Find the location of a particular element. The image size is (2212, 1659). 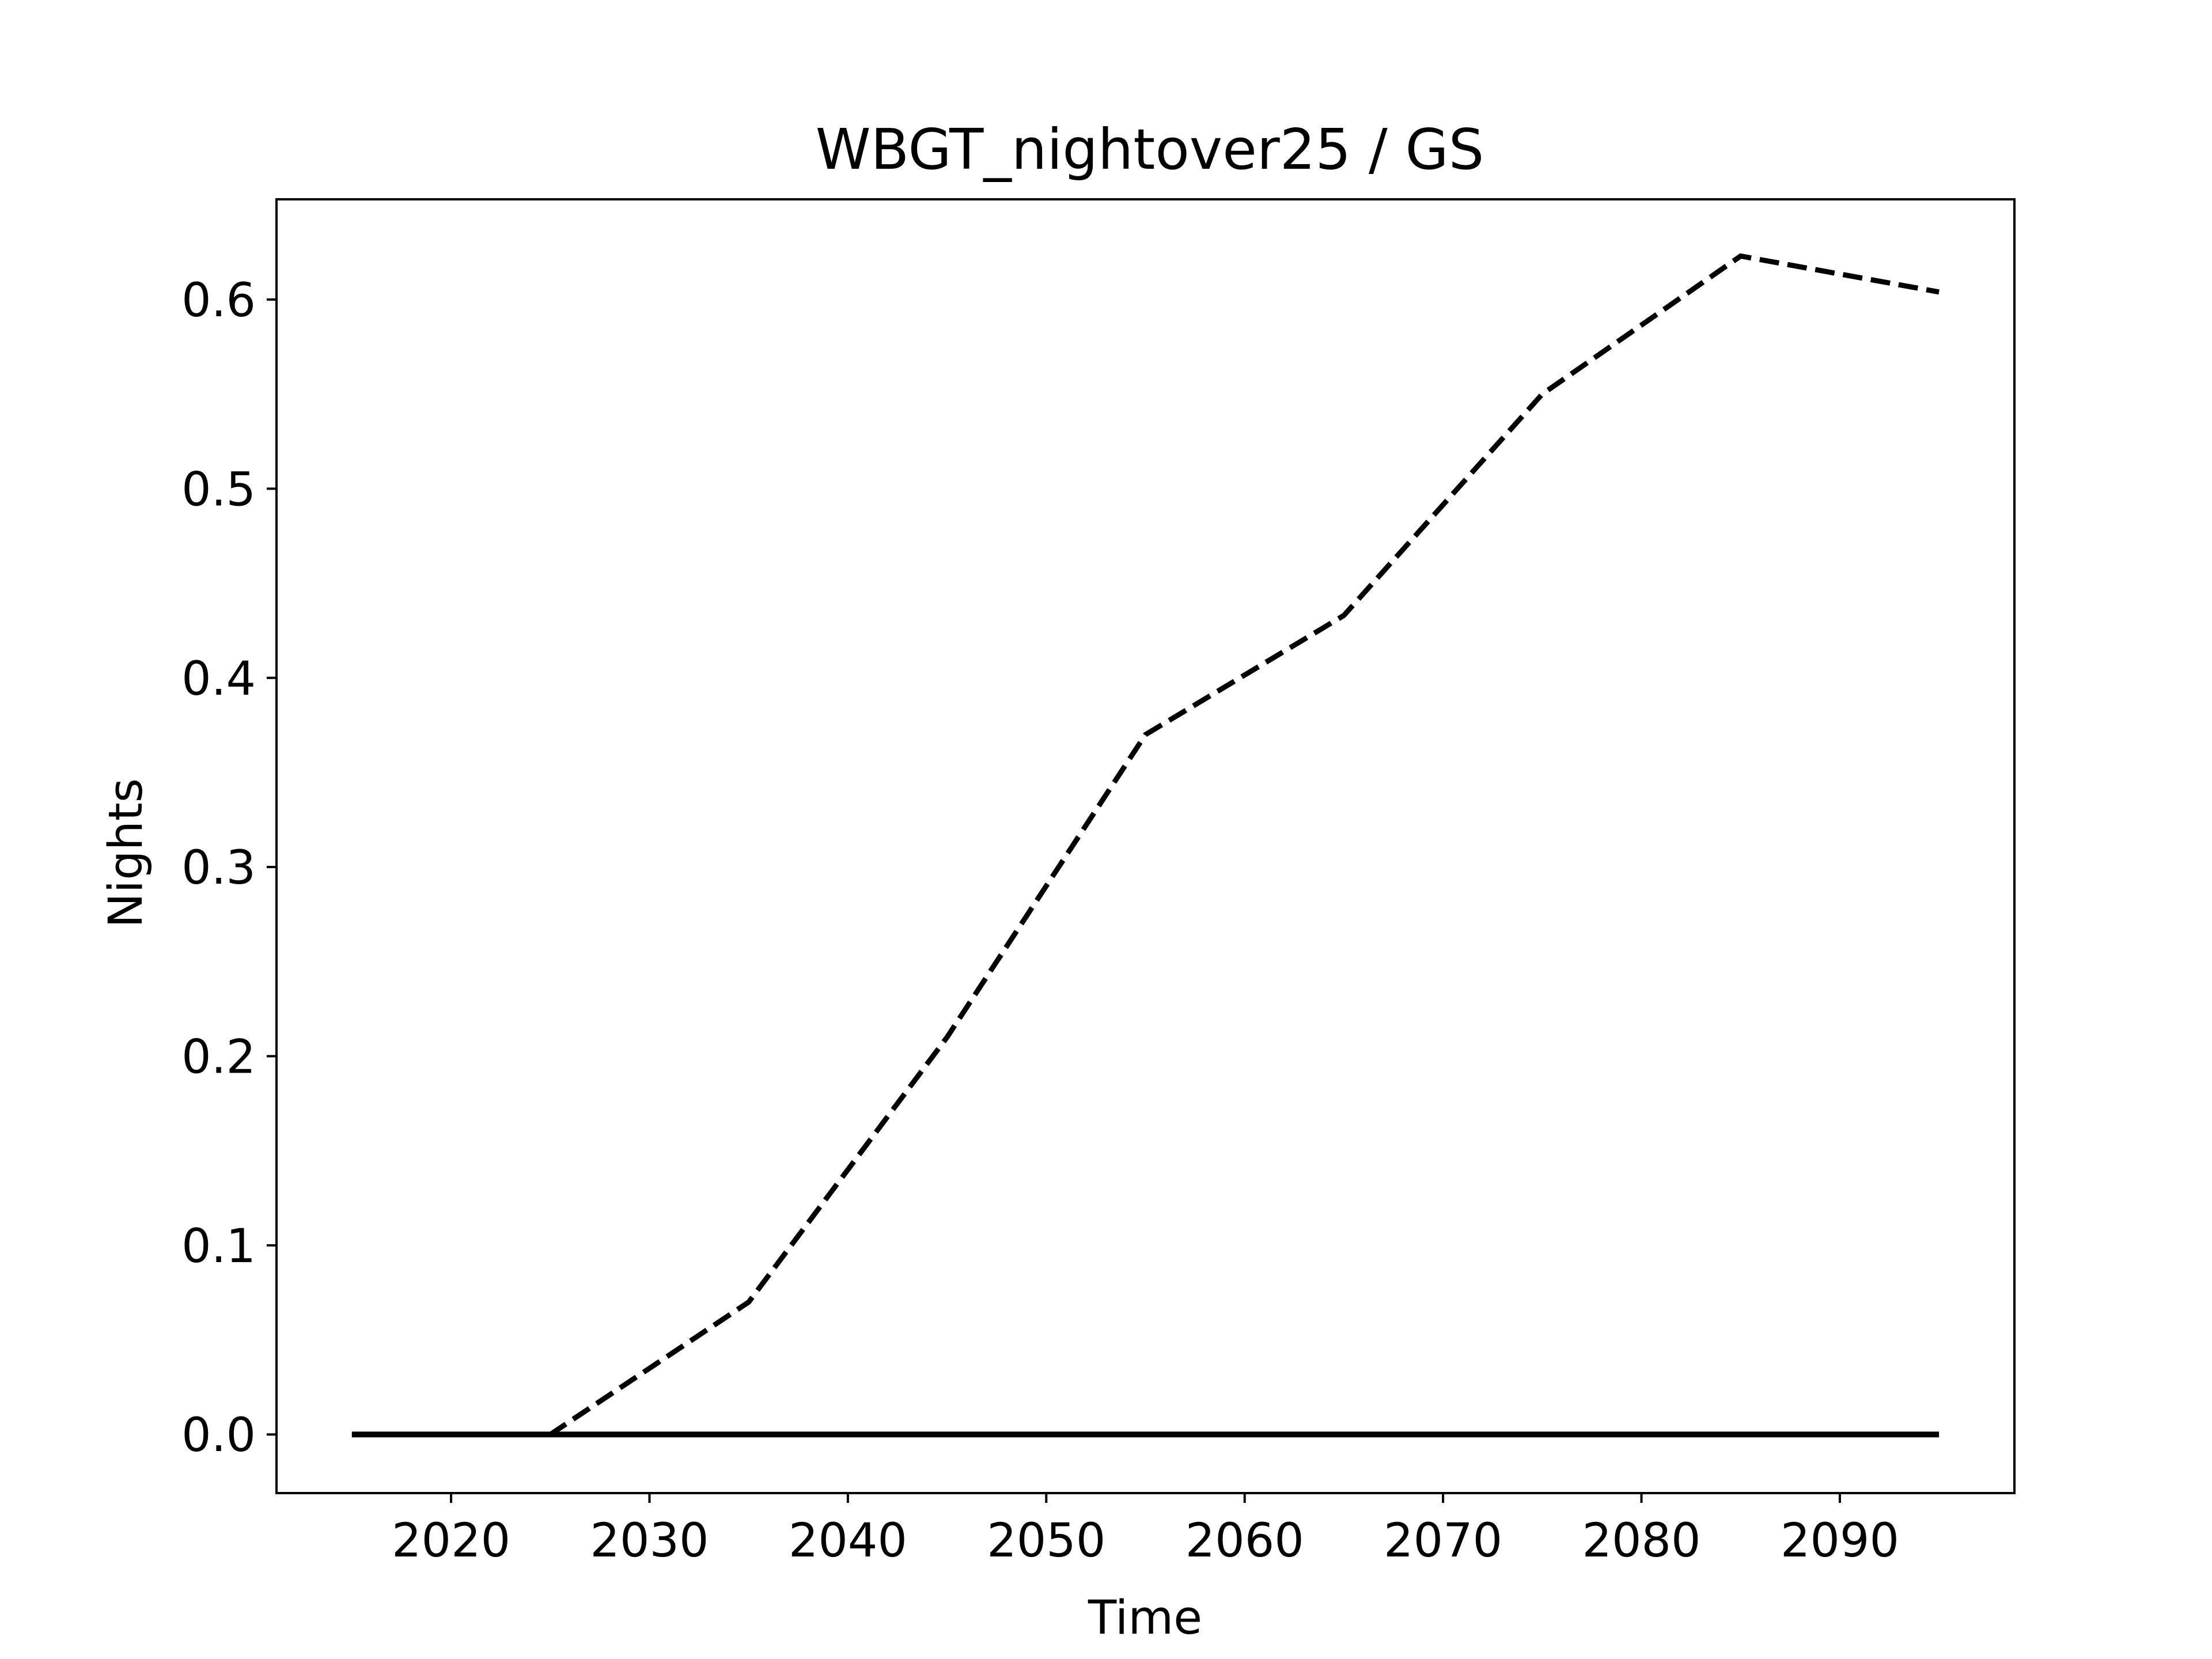

x-tick-label: 2090 is located at coordinates (1840, 1541).